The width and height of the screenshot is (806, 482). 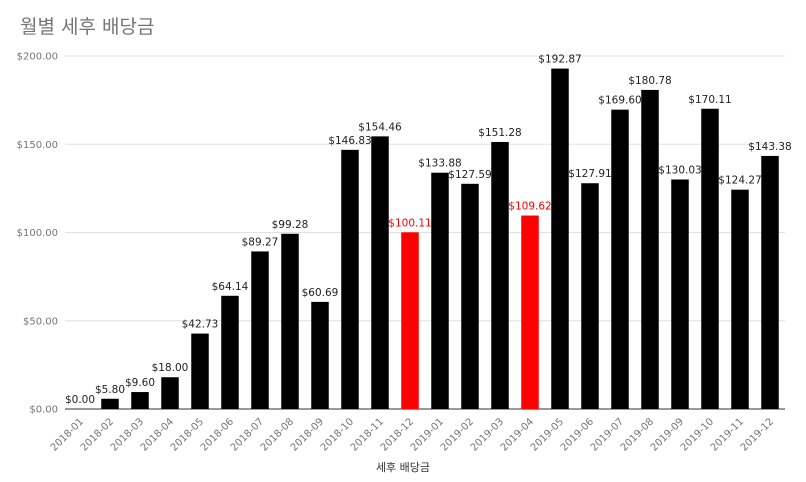 What do you see at coordinates (37, 57) in the screenshot?
I see `y-tick-label: $200.00` at bounding box center [37, 57].